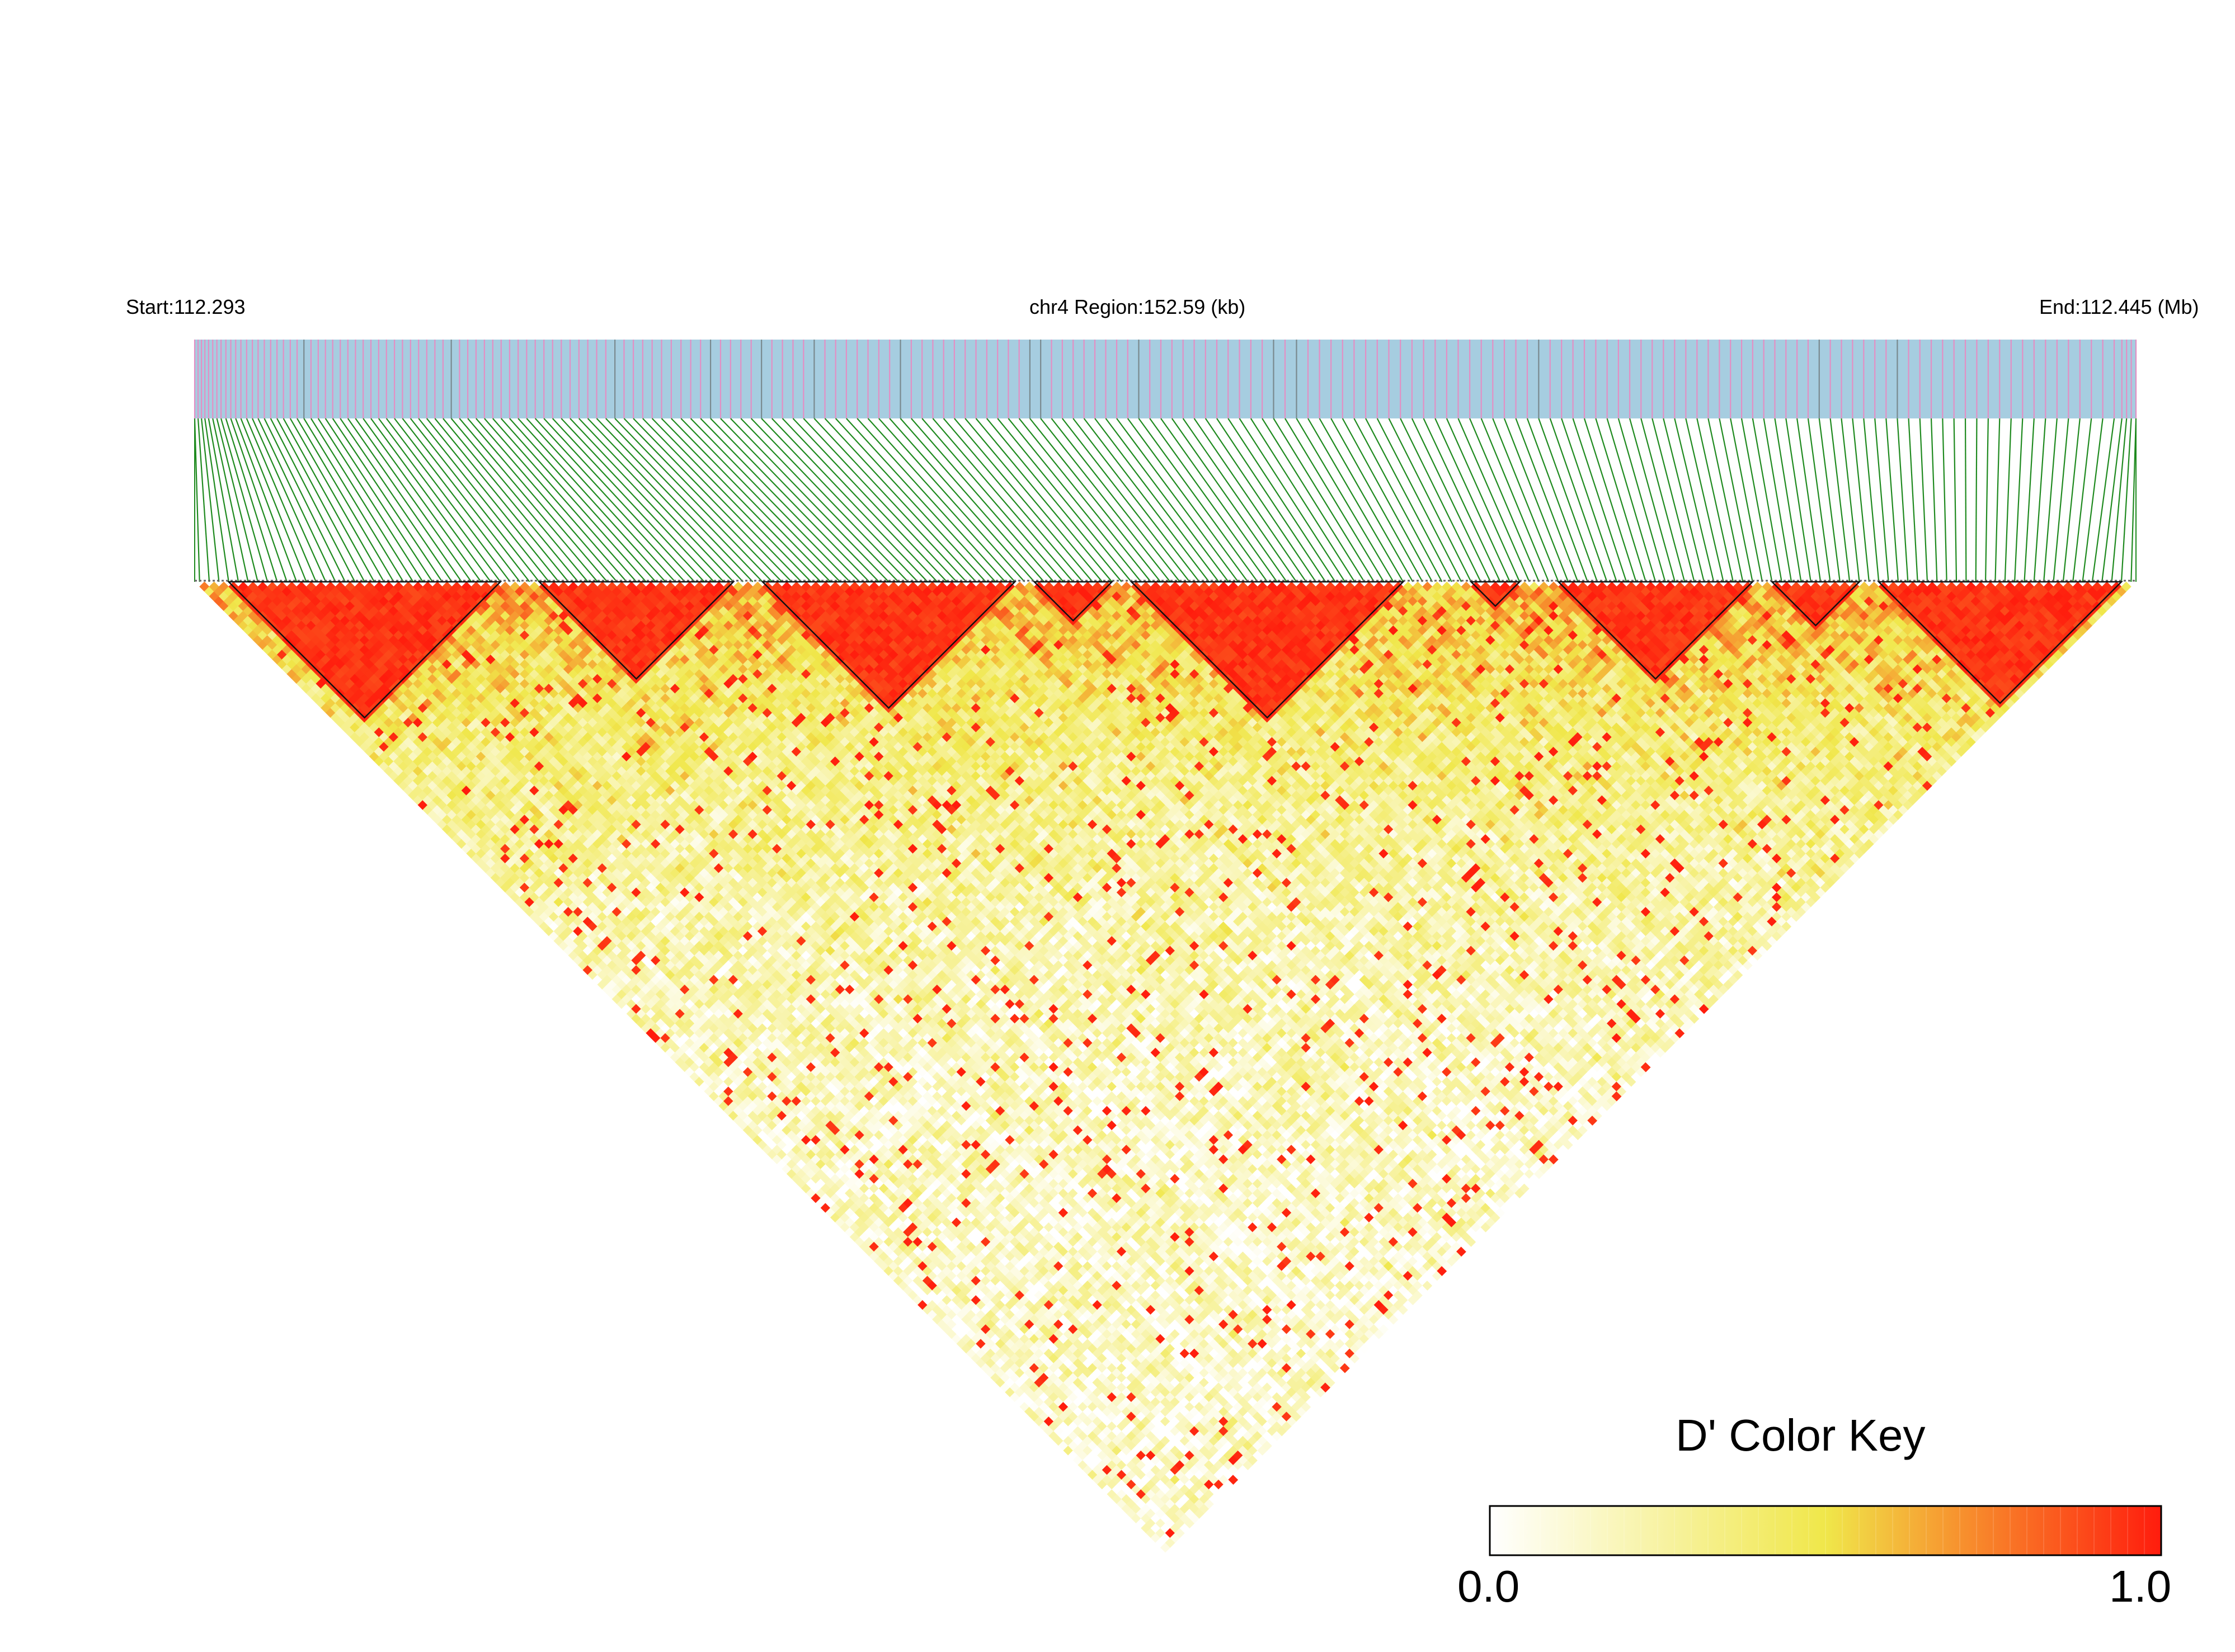 This screenshot has height=1652, width=2235. I want to click on snp-position-track, so click(1165, 379).